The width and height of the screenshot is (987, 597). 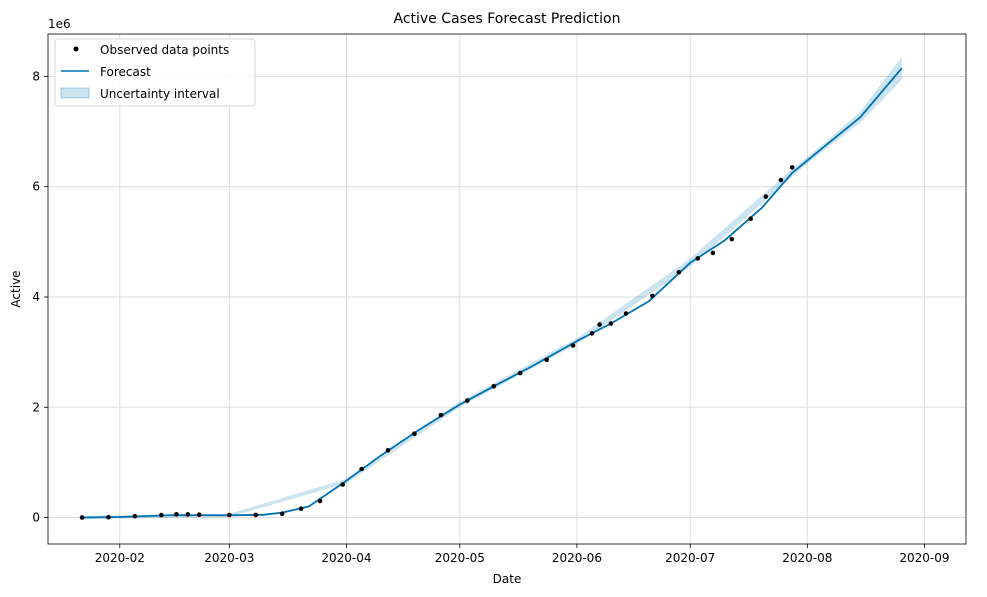 What do you see at coordinates (36, 518) in the screenshot?
I see `y-tick-label: 0` at bounding box center [36, 518].